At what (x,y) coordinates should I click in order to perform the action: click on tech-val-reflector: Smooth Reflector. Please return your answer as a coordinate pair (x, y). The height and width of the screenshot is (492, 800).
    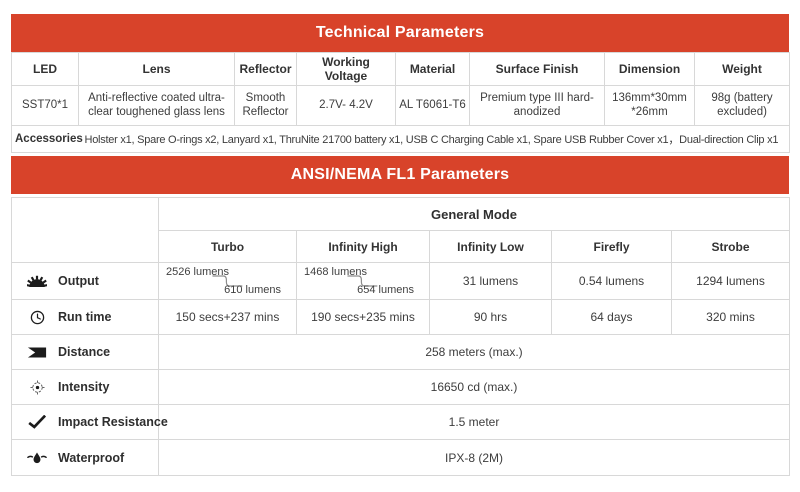
    Looking at the image, I should click on (265, 105).